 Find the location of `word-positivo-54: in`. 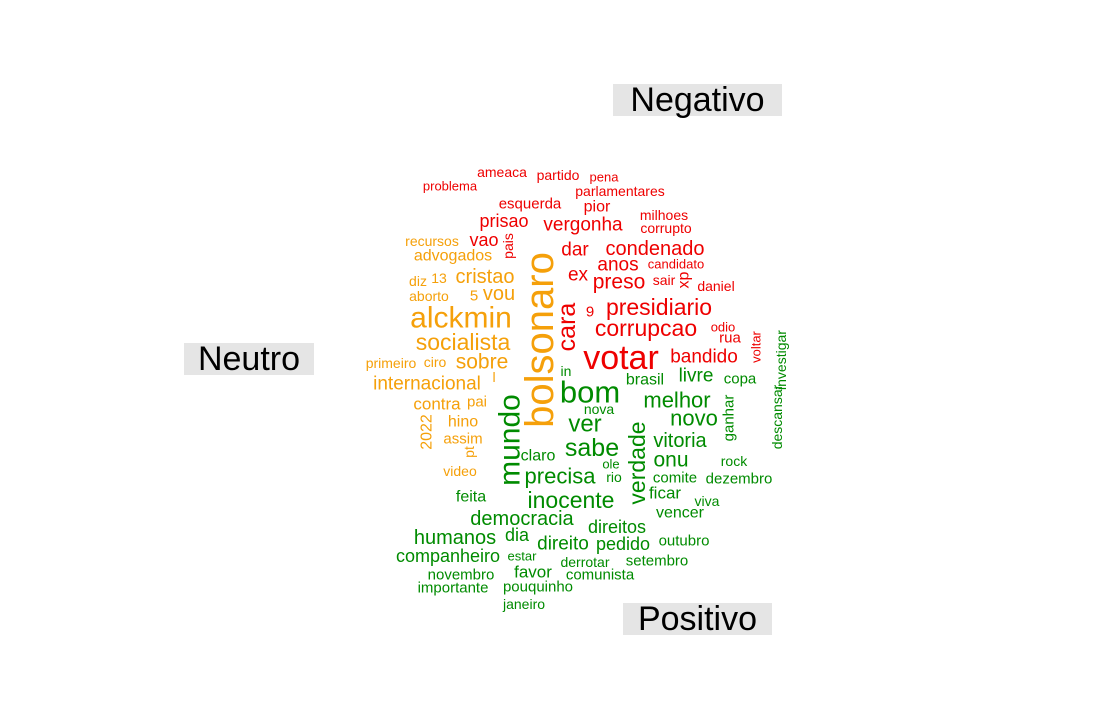

word-positivo-54: in is located at coordinates (566, 371).